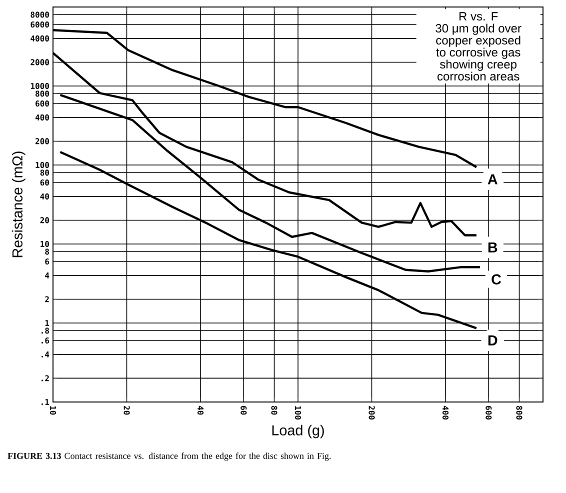 The width and height of the screenshot is (566, 493). I want to click on chart-title: R vs. F, so click(479, 16).